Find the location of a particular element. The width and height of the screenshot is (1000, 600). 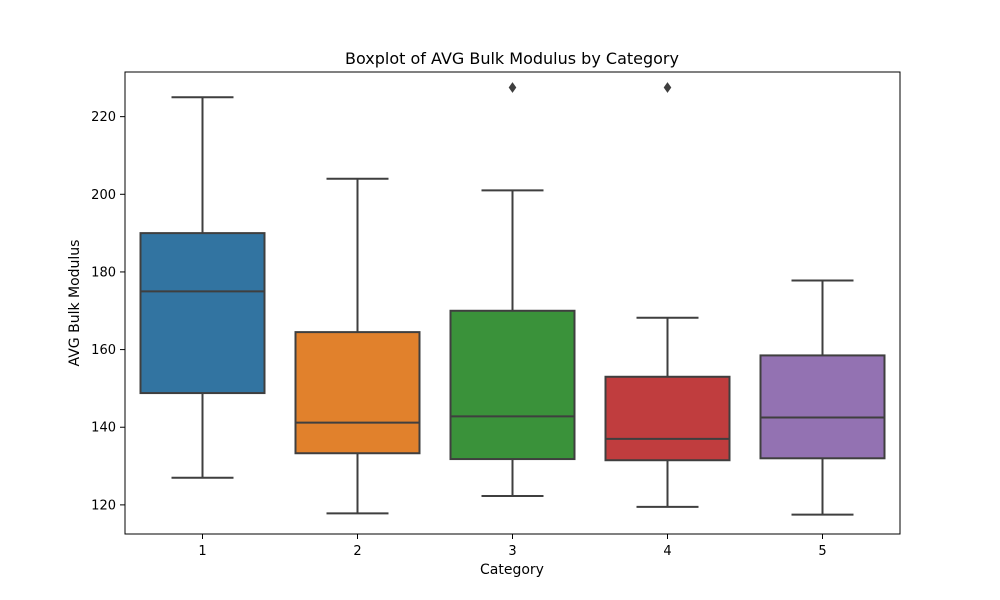

x-tick-label: 2 is located at coordinates (357, 551).